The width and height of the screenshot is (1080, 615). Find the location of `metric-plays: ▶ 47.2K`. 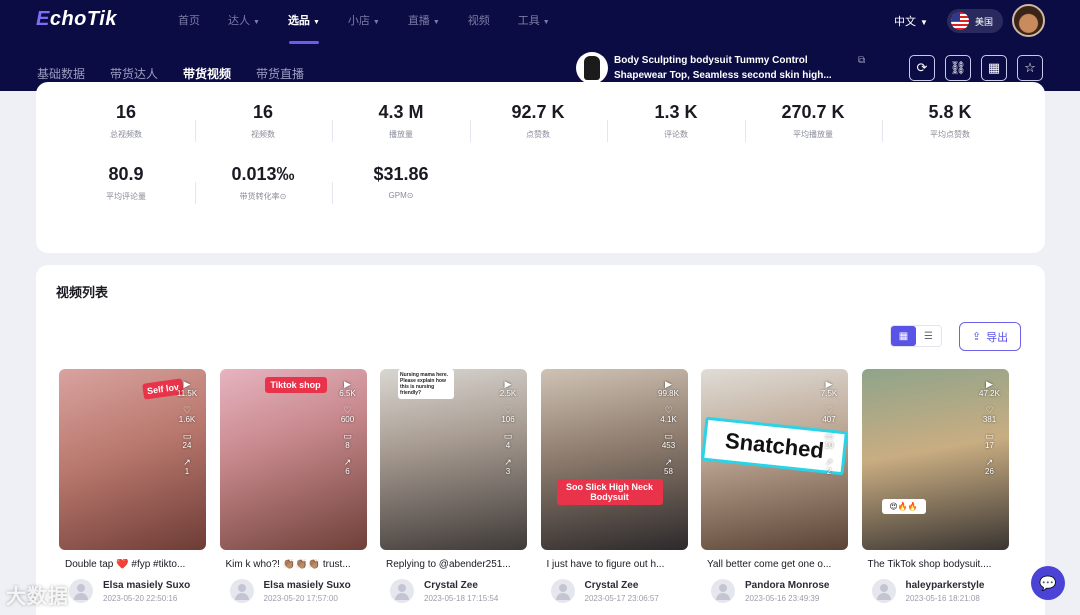

metric-plays: ▶ 47.2K is located at coordinates (990, 389).